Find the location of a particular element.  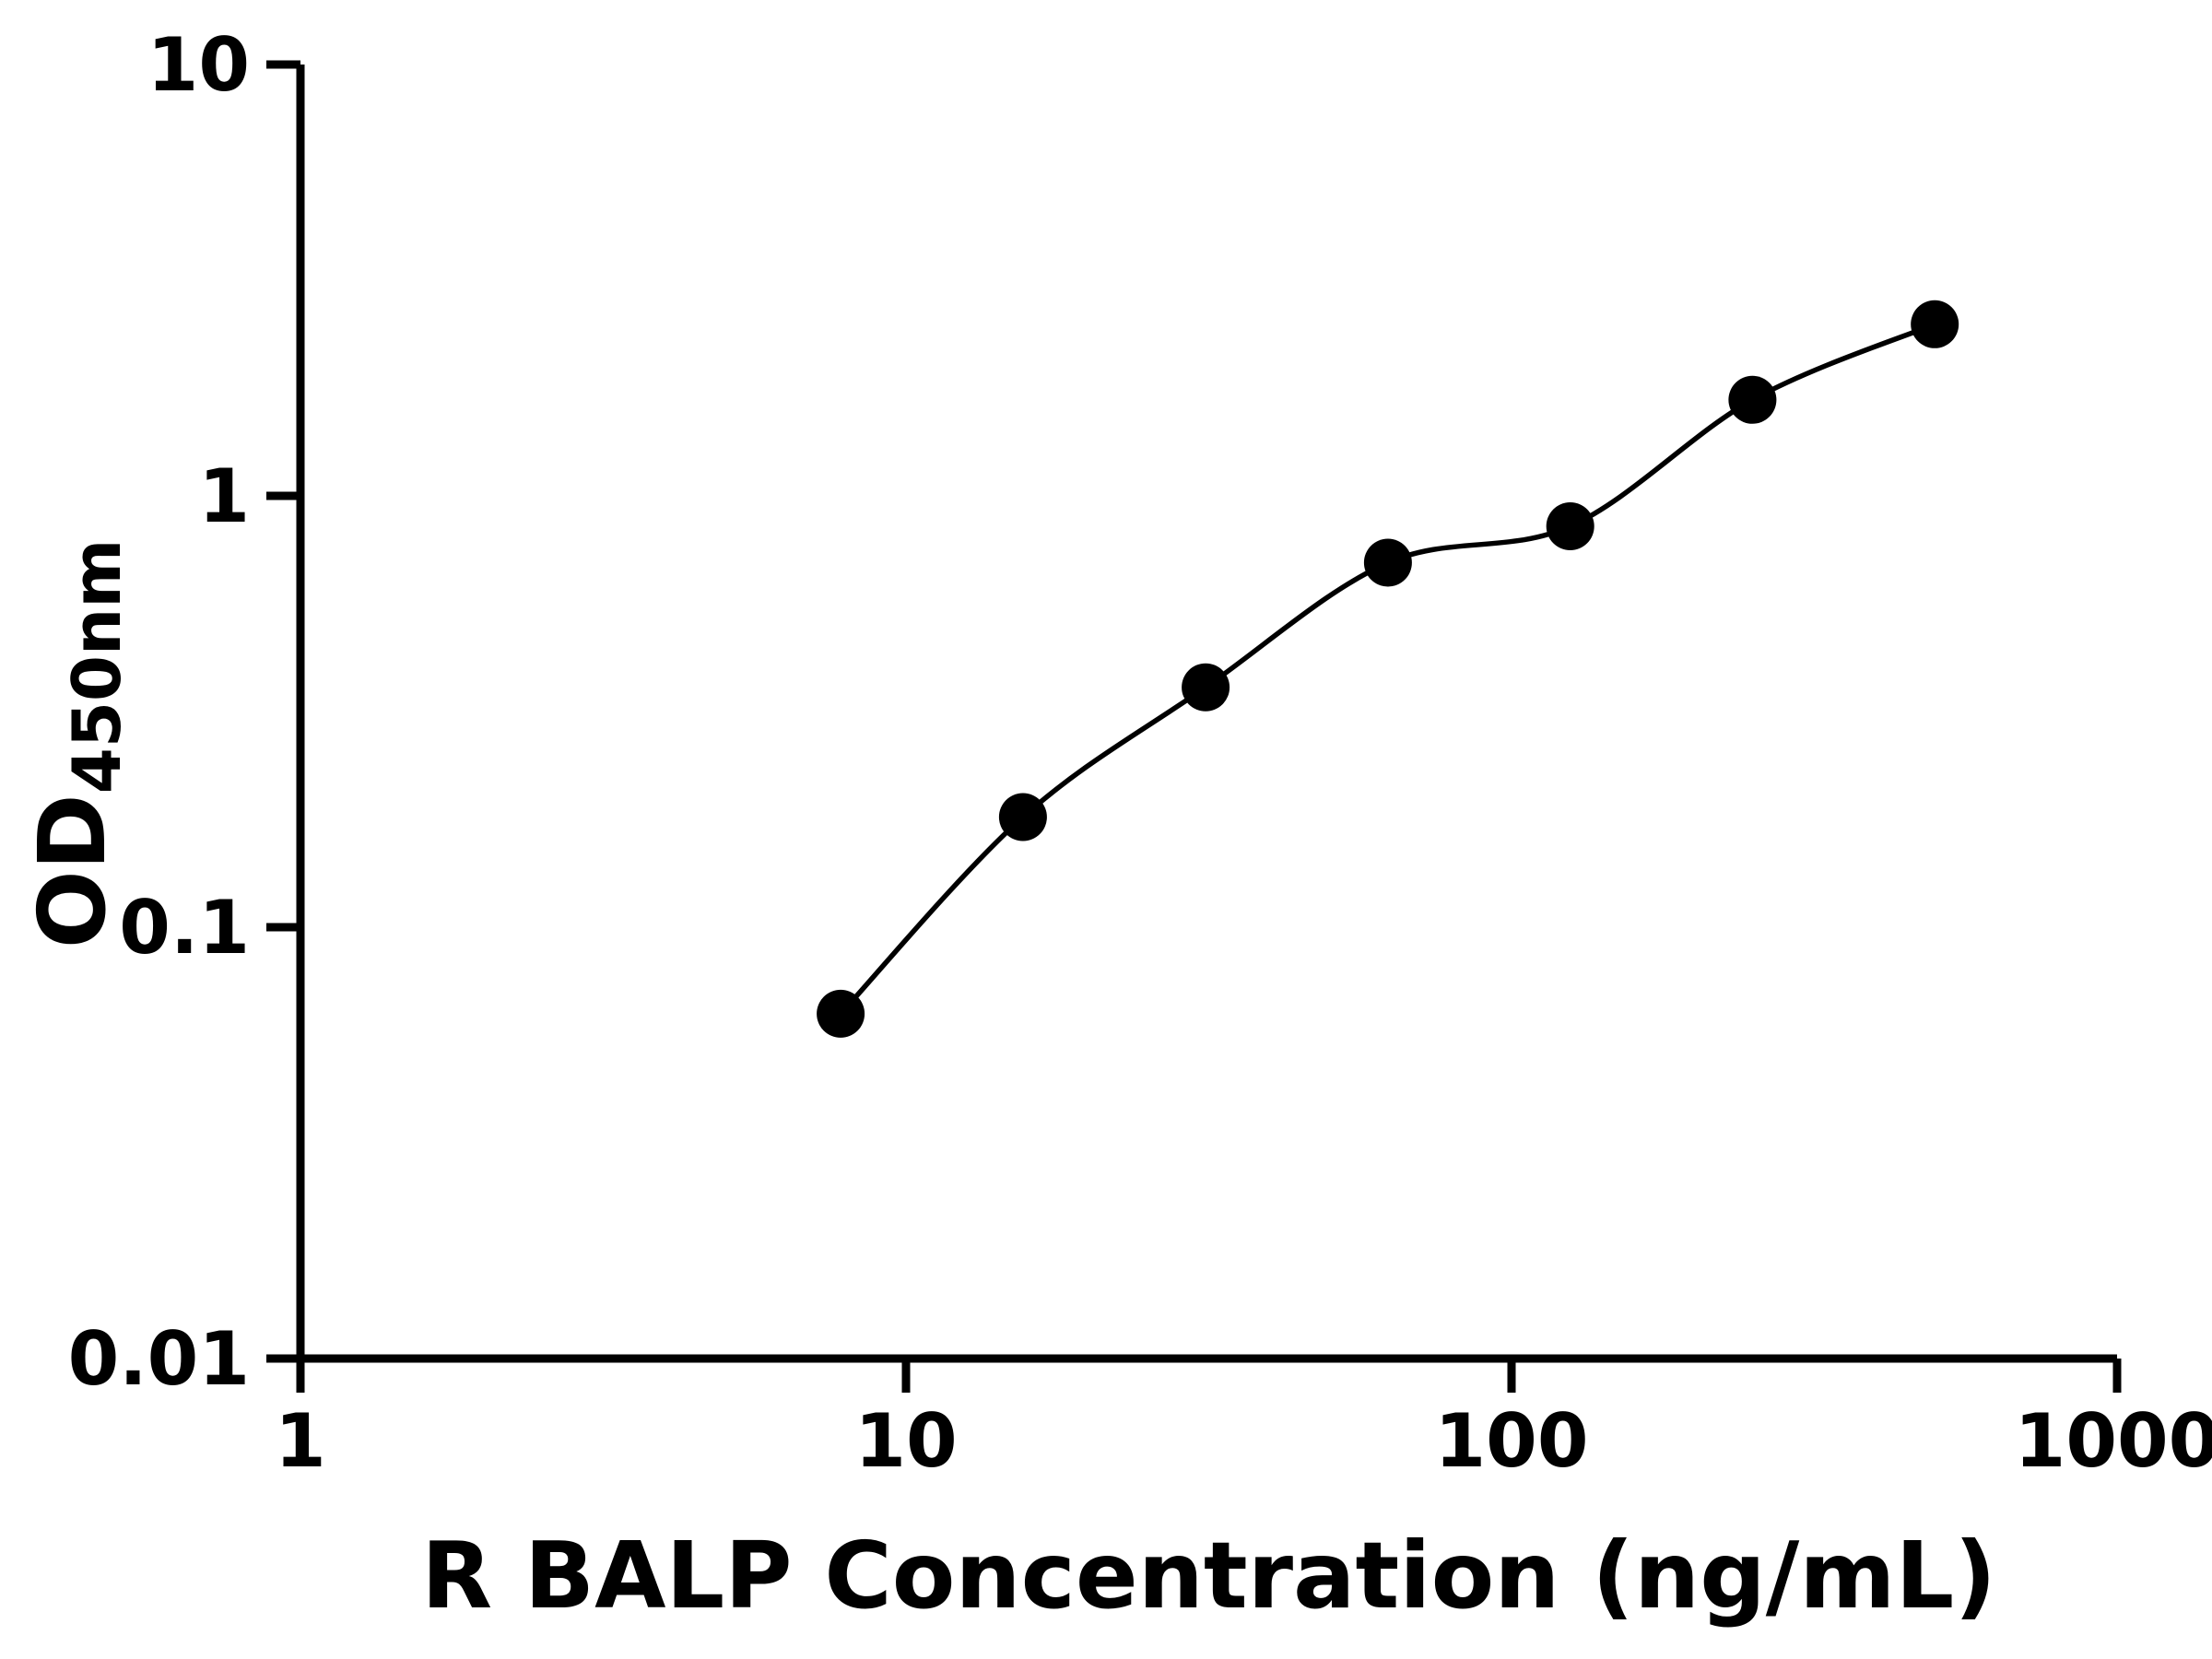

y-axis-label: OD450nm is located at coordinates (76, 744).